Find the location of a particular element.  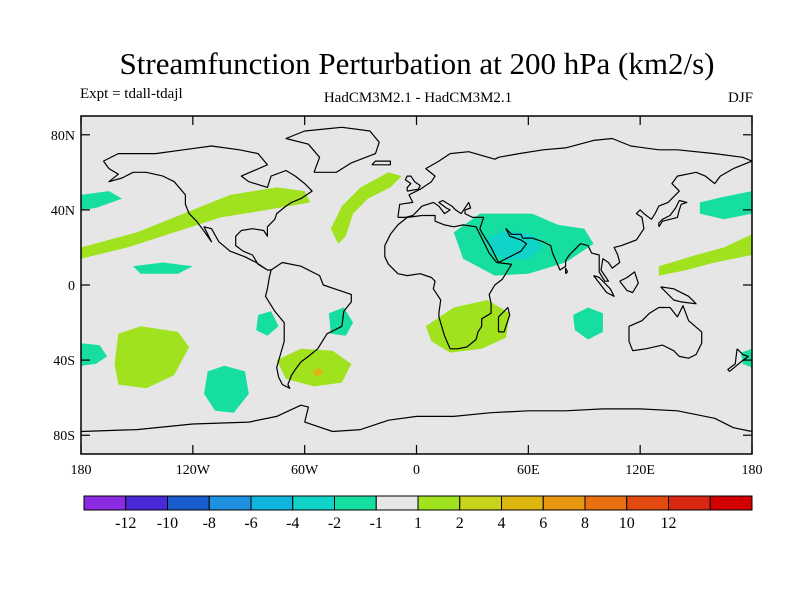

colorbar-label: 4 is located at coordinates (502, 523).